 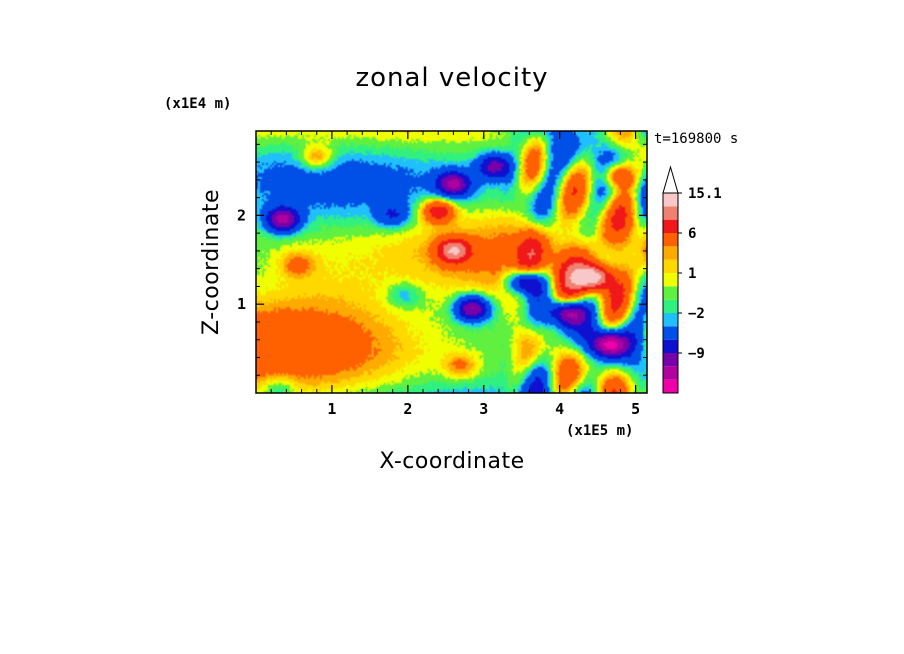 I want to click on time-label: t=169800 s, so click(x=696, y=139).